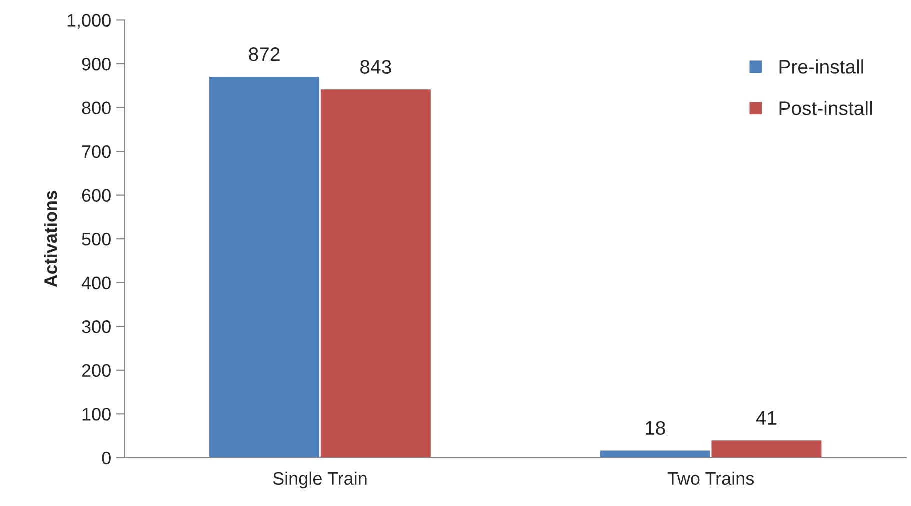 The image size is (911, 506). What do you see at coordinates (656, 428) in the screenshot?
I see `data-label: 18` at bounding box center [656, 428].